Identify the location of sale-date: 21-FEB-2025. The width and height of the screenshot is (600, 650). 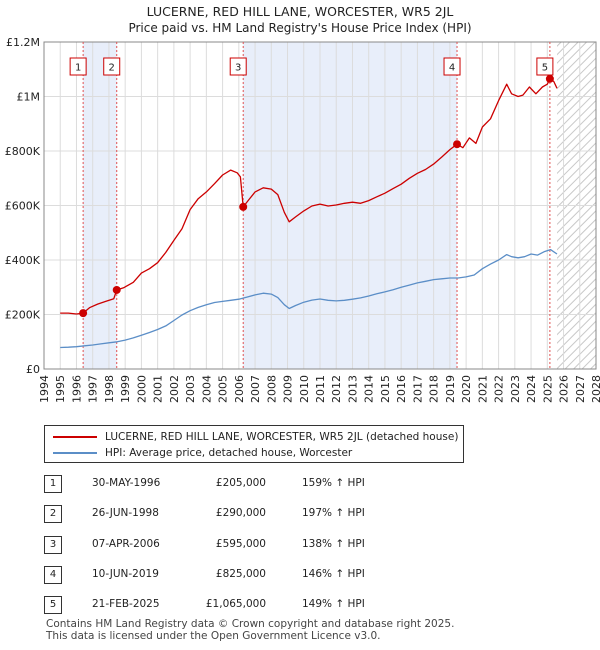
(126, 604).